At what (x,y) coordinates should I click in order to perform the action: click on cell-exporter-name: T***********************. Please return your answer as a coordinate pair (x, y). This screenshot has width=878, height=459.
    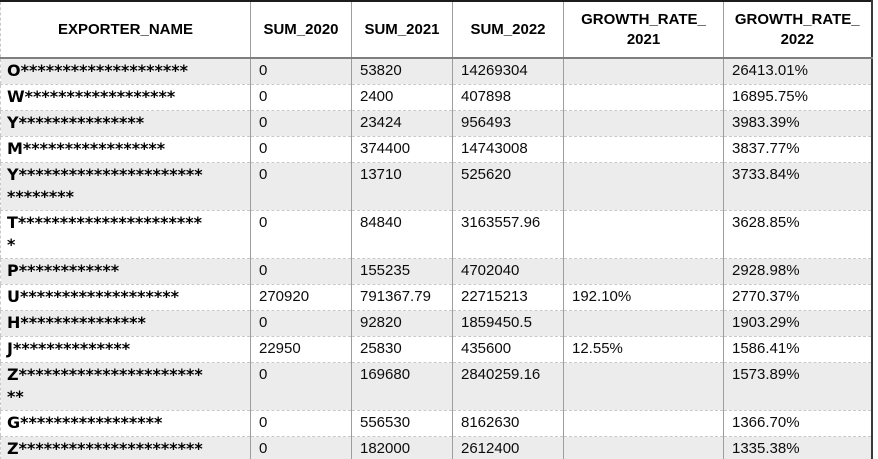
    Looking at the image, I should click on (125, 234).